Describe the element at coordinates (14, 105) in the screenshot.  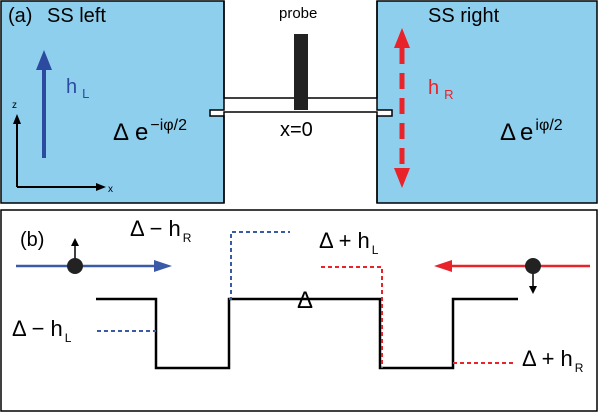
I see `axis-z-label: z` at that location.